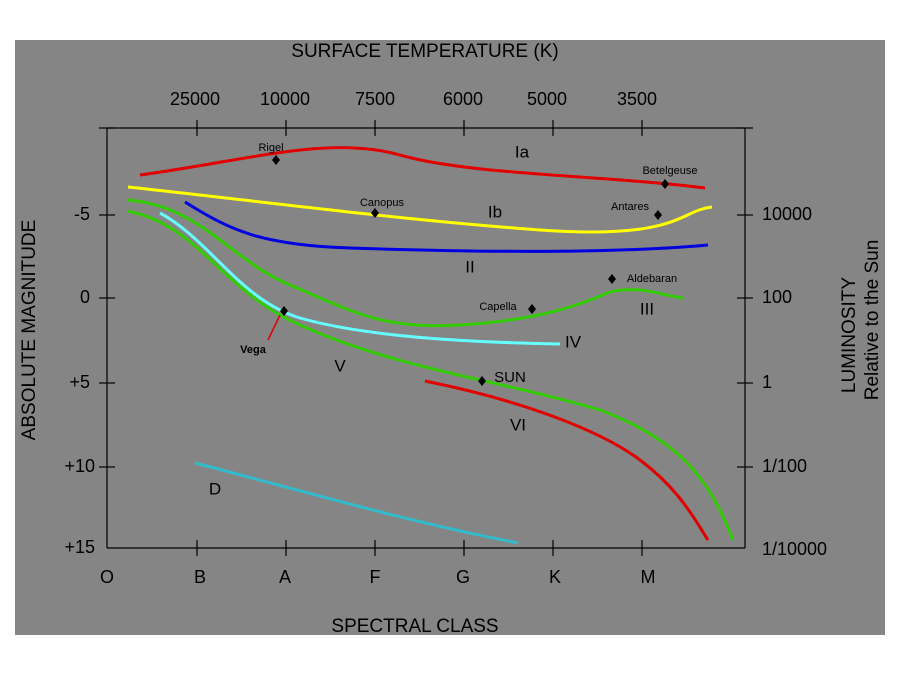 This screenshot has width=900, height=680. Describe the element at coordinates (794, 549) in the screenshot. I see `right-label: 1/10000` at that location.